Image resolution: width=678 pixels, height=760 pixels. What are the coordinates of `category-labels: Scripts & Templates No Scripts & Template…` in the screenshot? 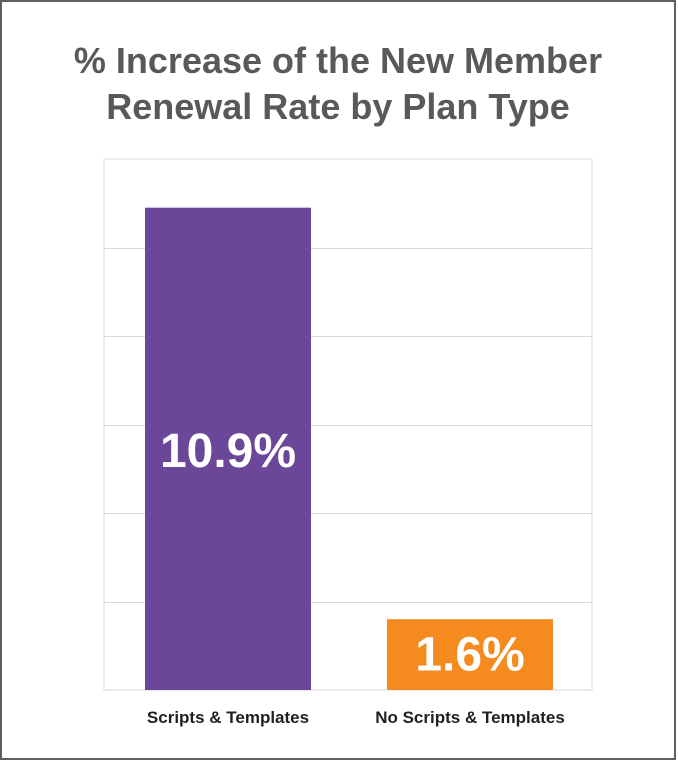 It's located at (356, 717).